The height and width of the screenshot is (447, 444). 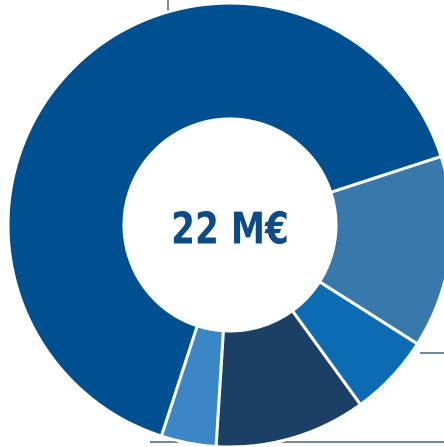 What do you see at coordinates (230, 229) in the screenshot?
I see `center-label: 22 M€` at bounding box center [230, 229].